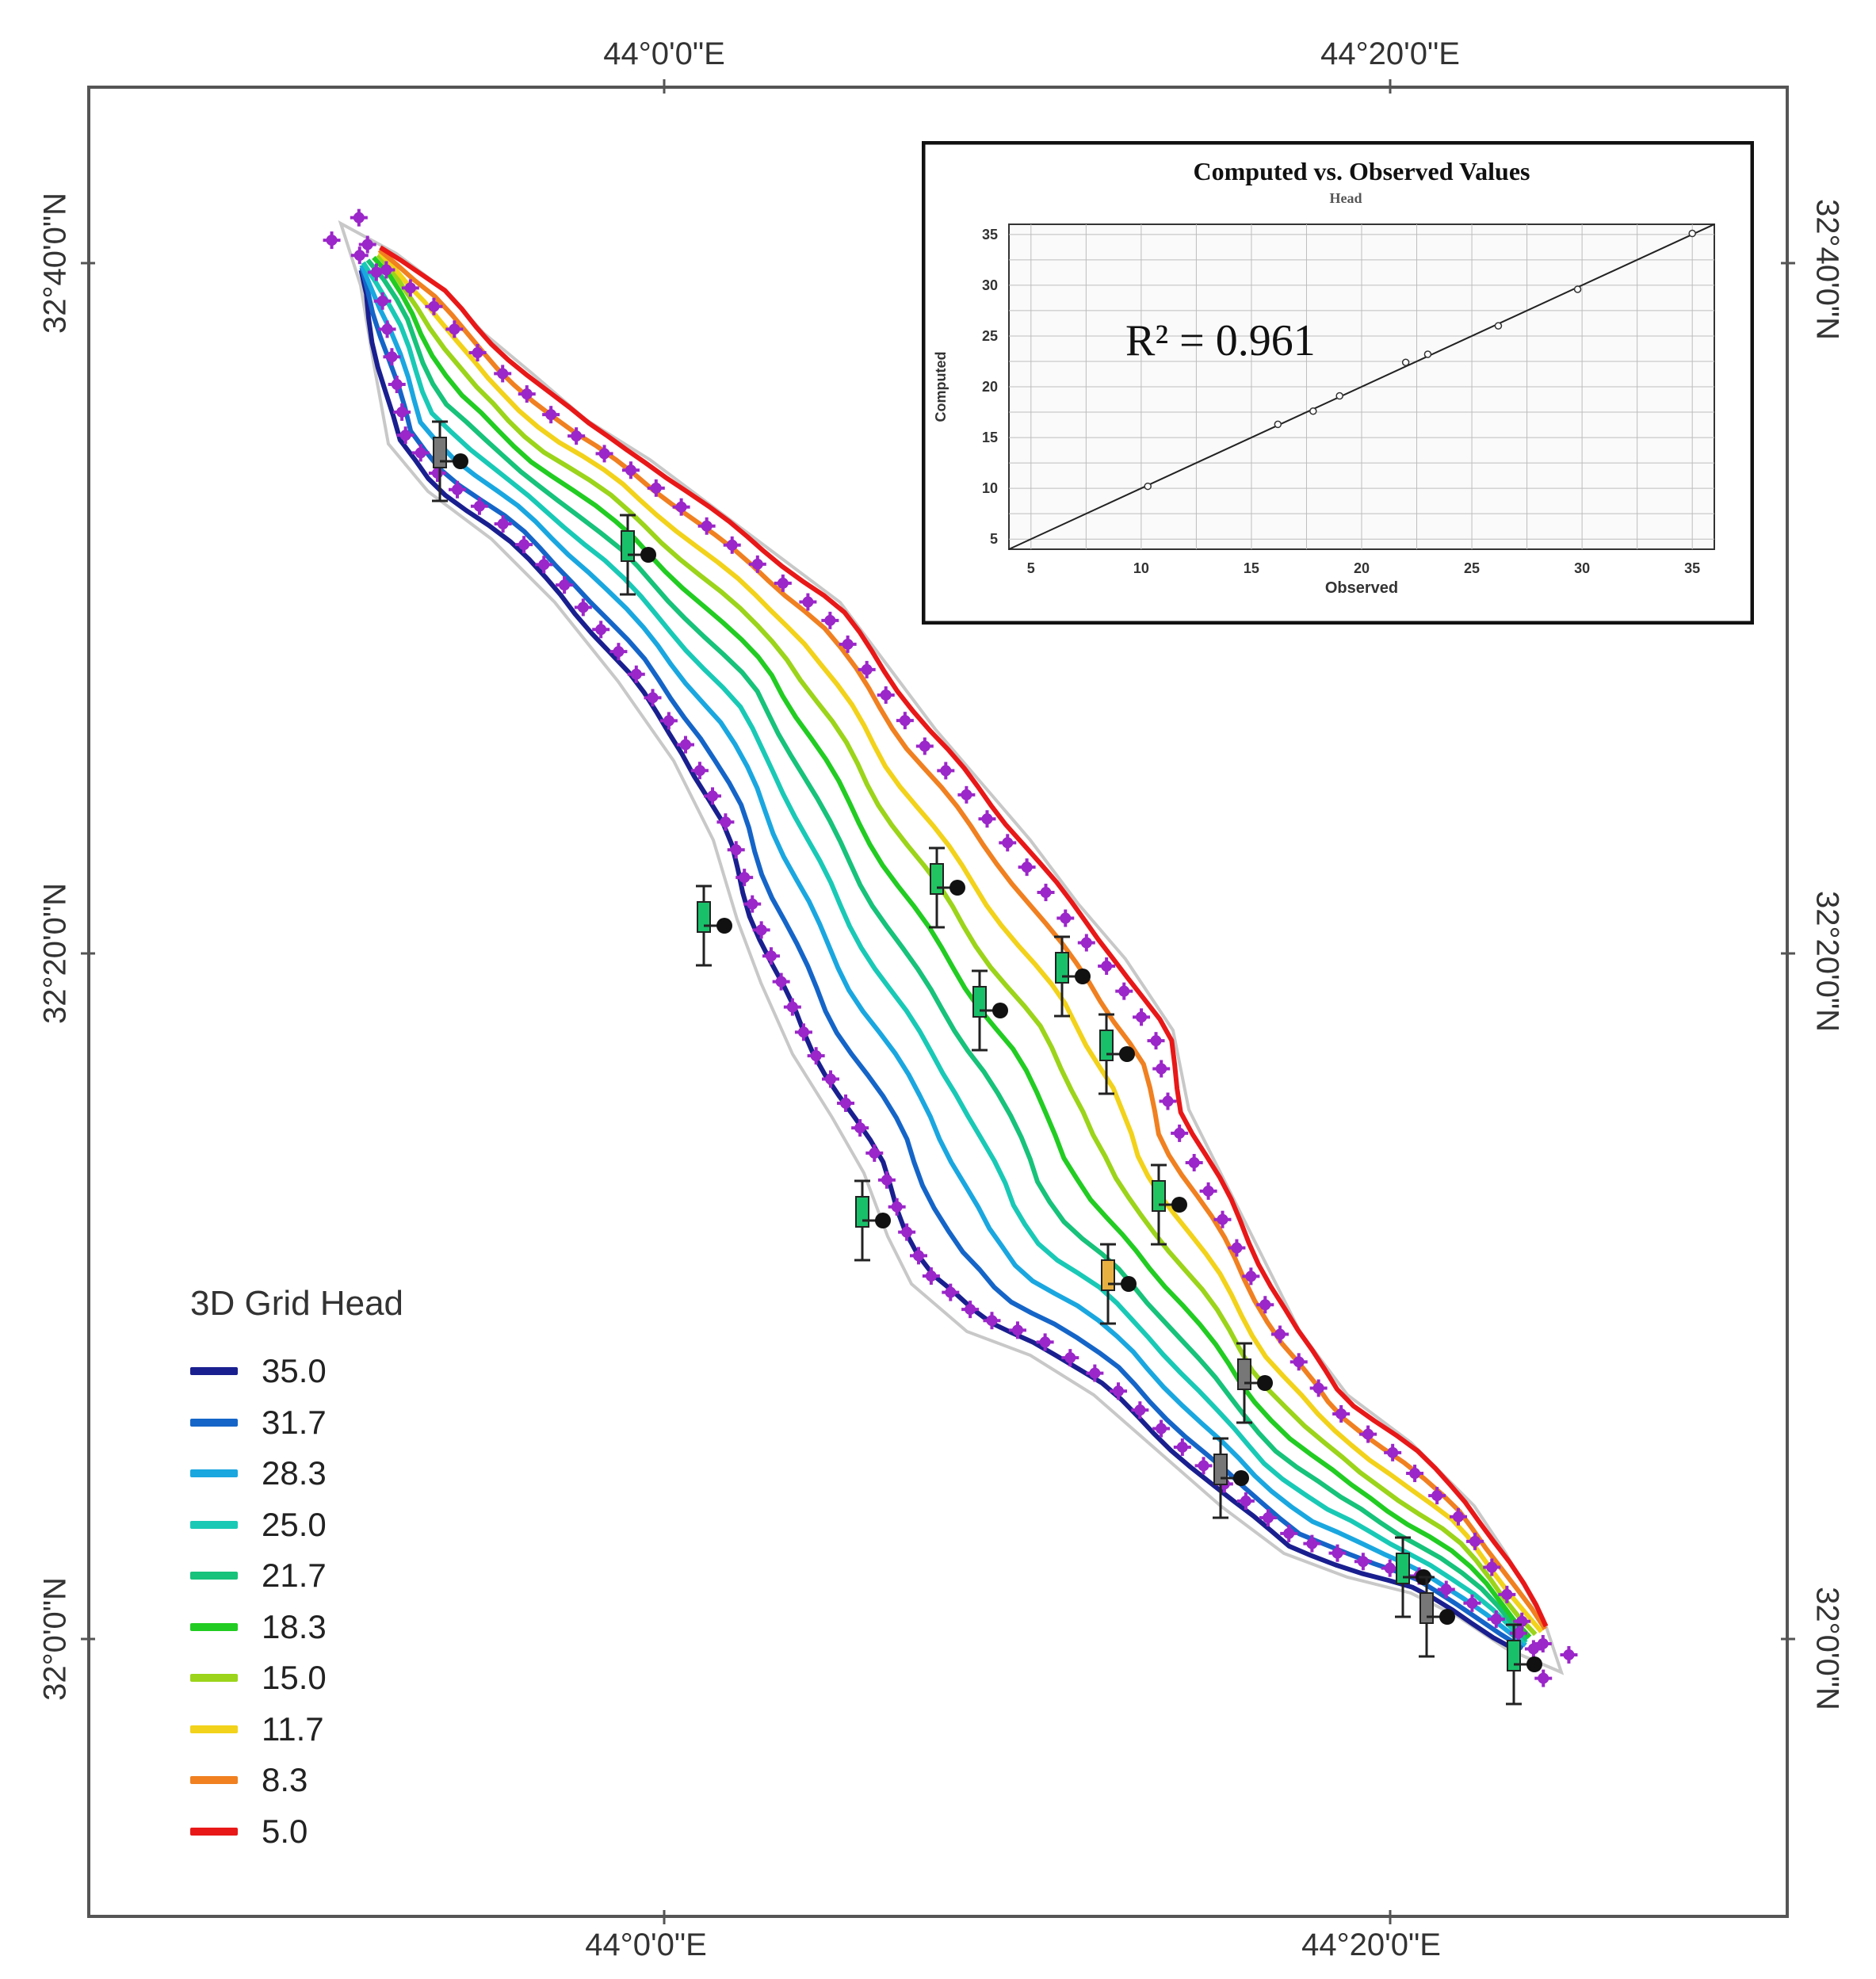  Describe the element at coordinates (1361, 386) in the screenshot. I see `one-to-one-line` at that location.